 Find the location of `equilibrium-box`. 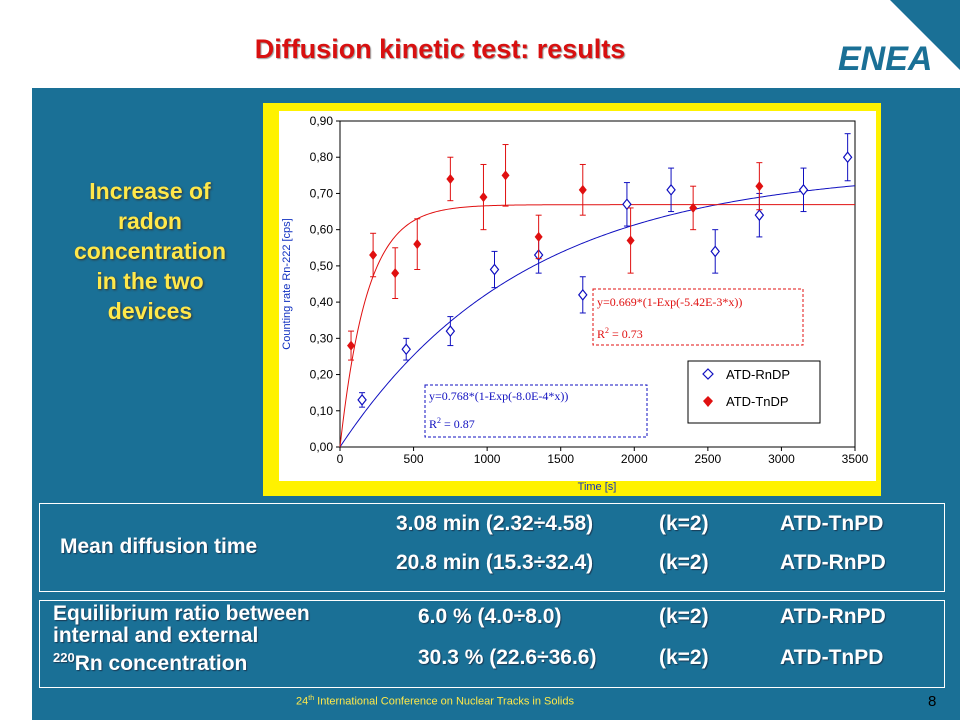

equilibrium-box is located at coordinates (492, 644).